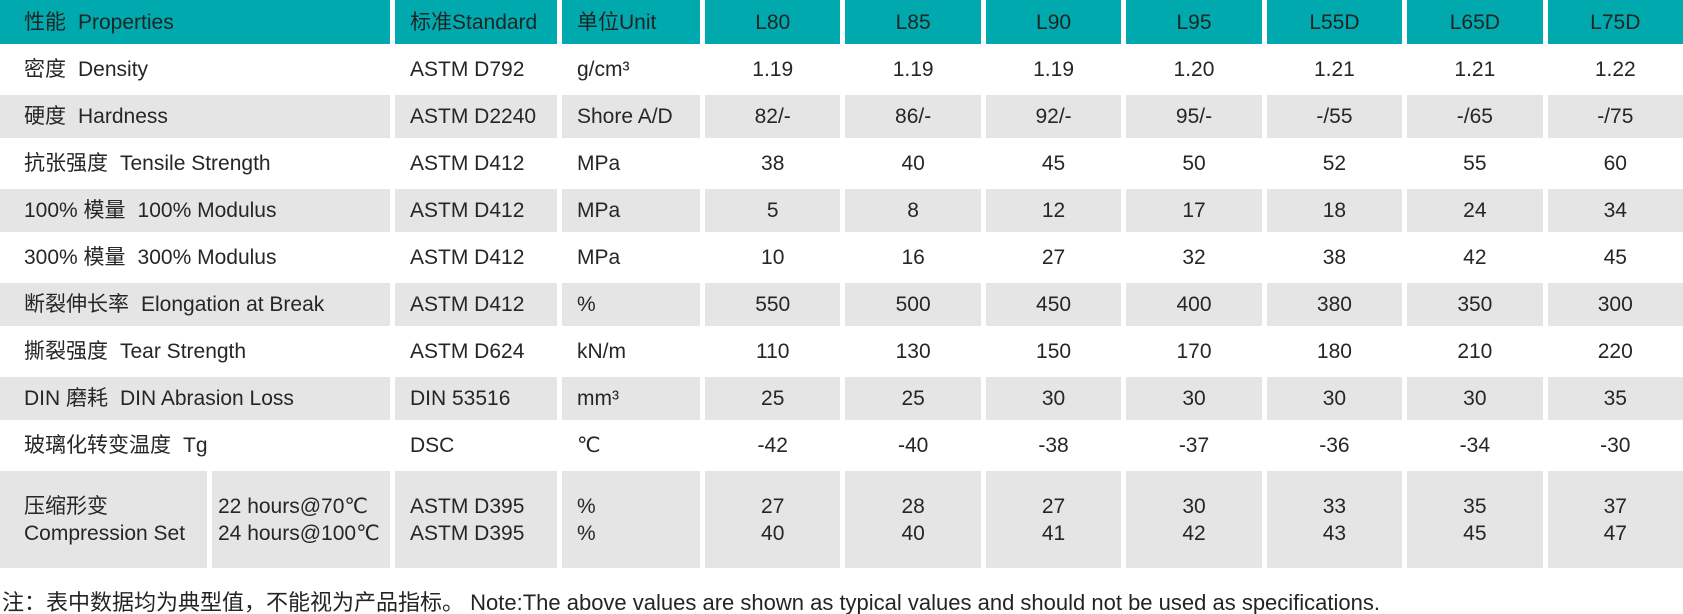 The height and width of the screenshot is (614, 1683). What do you see at coordinates (233, 304) in the screenshot?
I see `property-label-en: Elongation at Break` at bounding box center [233, 304].